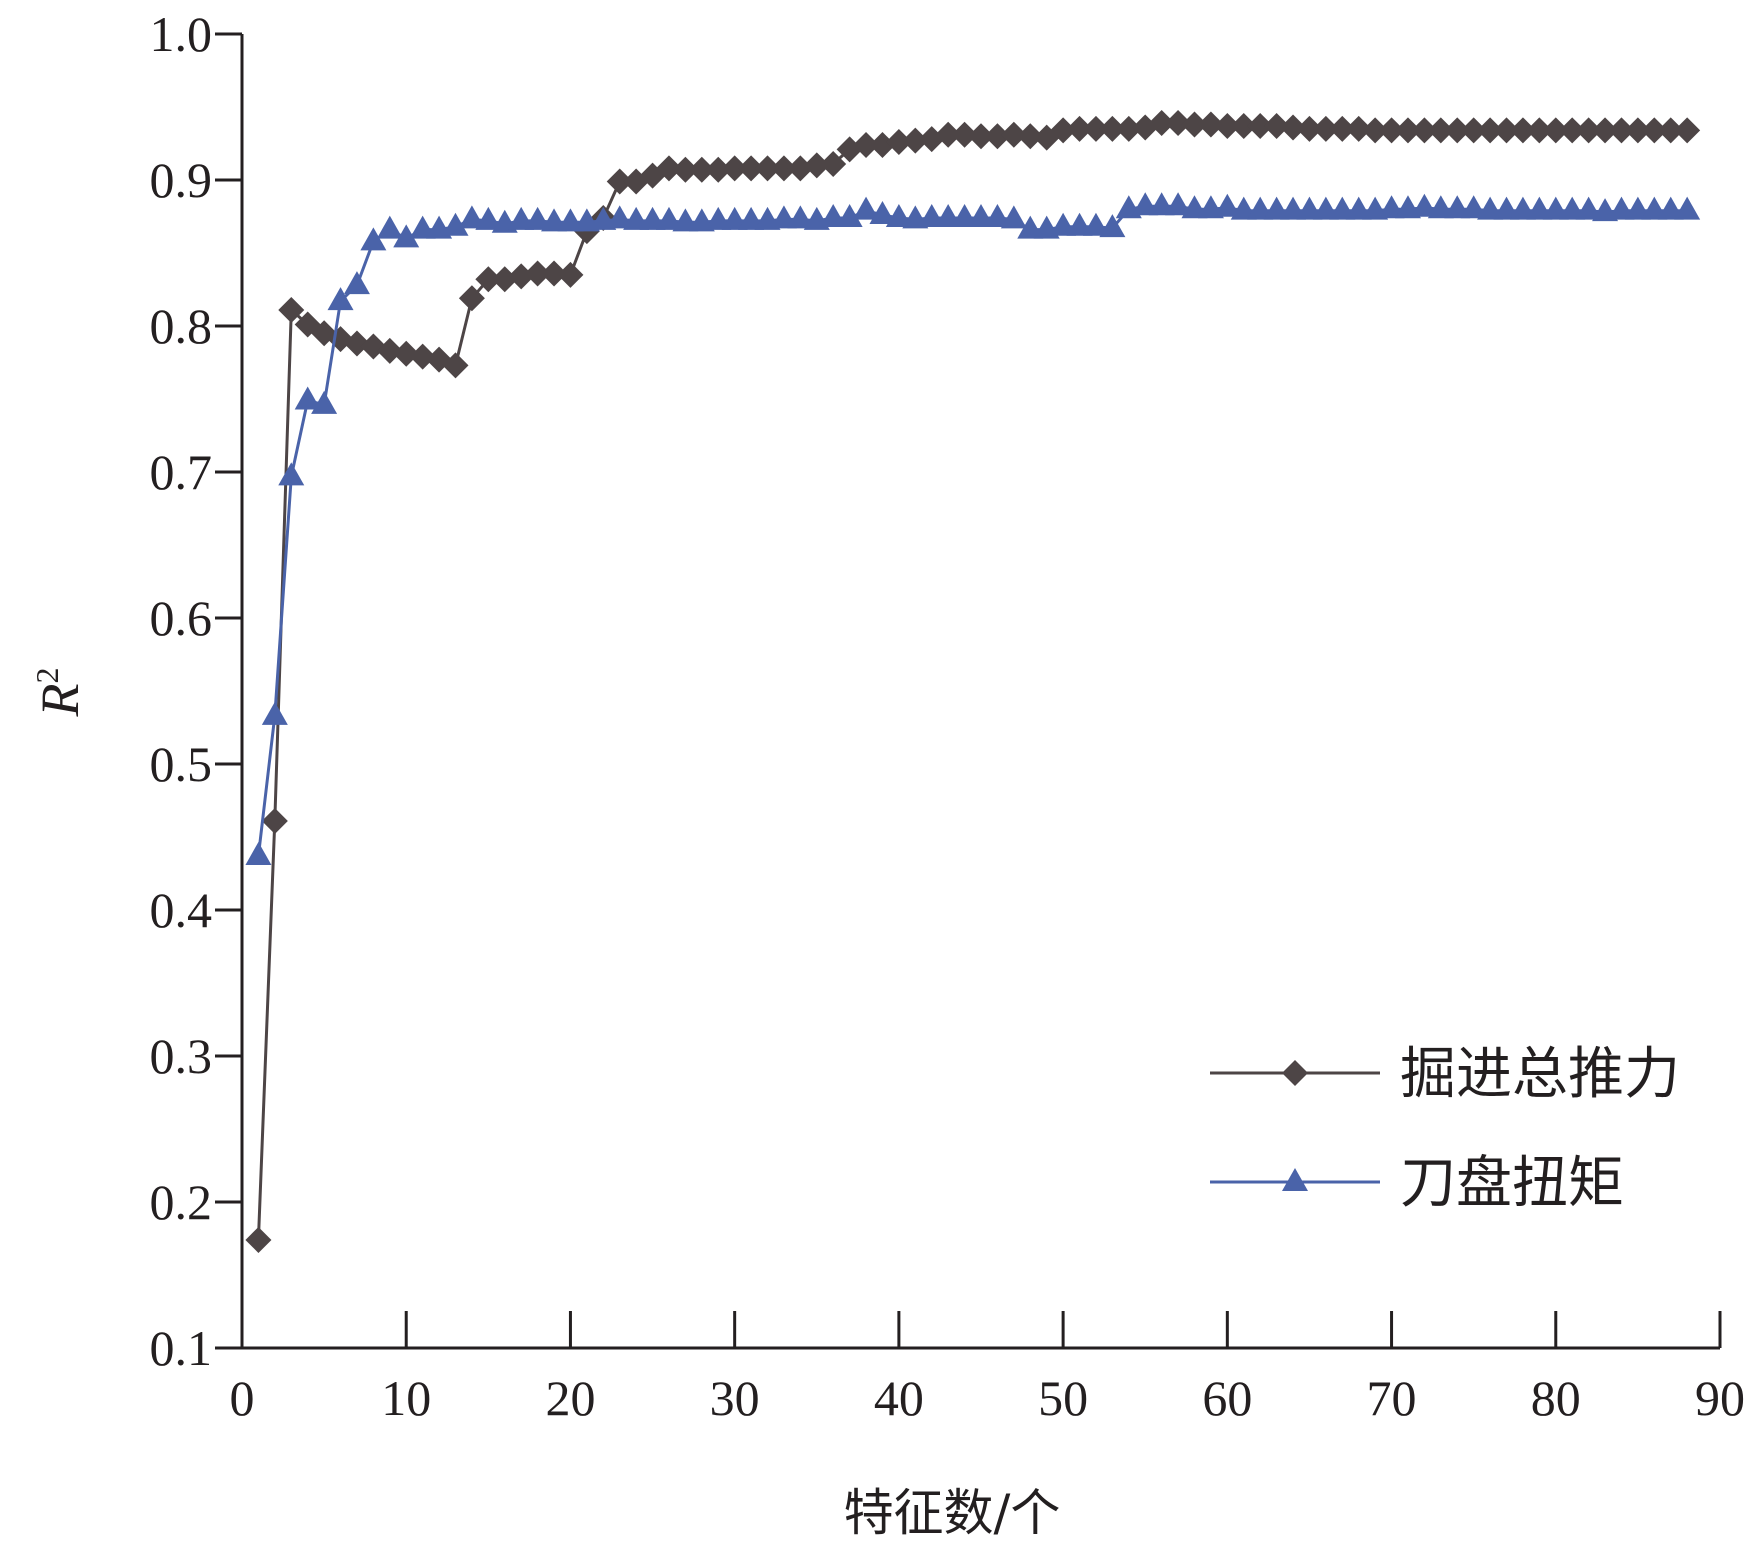  What do you see at coordinates (1540, 1074) in the screenshot?
I see `legend-label: 掘进总推力` at bounding box center [1540, 1074].